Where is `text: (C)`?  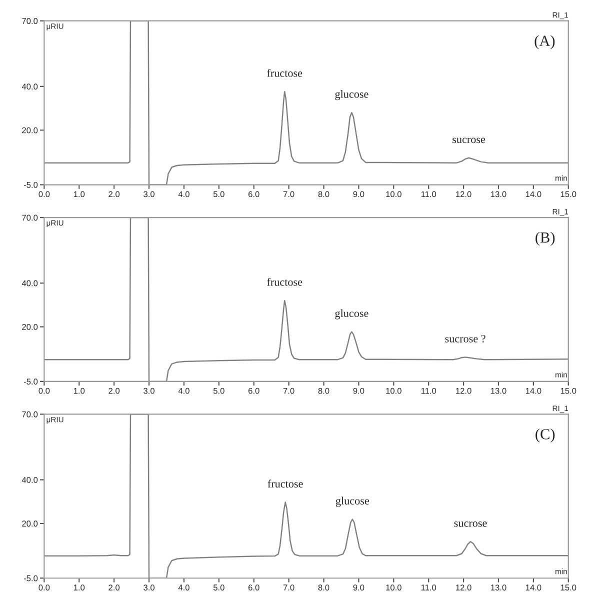 text: (C) is located at coordinates (545, 435).